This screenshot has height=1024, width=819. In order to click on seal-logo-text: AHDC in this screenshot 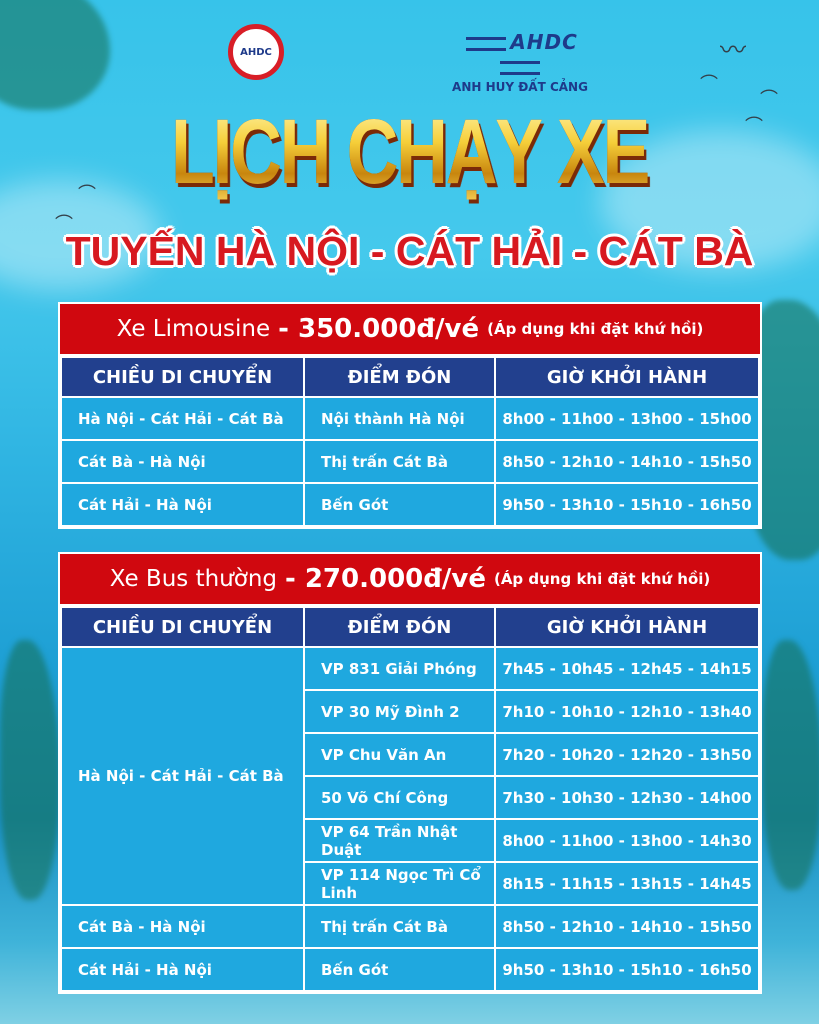, I will do `click(256, 52)`.